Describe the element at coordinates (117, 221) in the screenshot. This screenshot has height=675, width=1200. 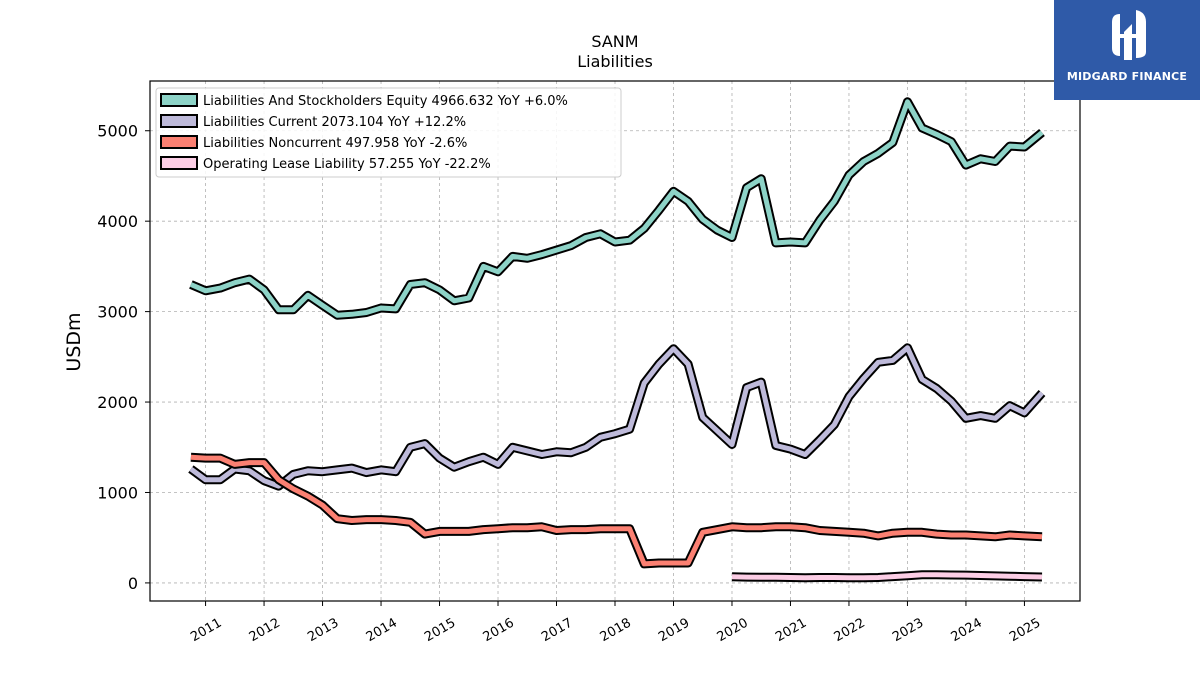
I see `y-tick-label: 4000` at that location.